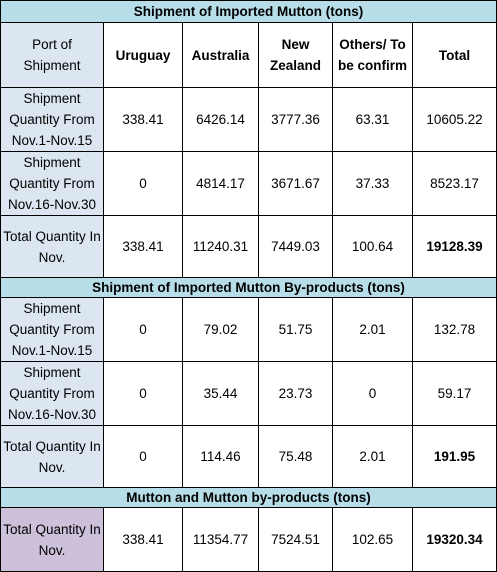 This screenshot has width=497, height=572. What do you see at coordinates (295, 456) in the screenshot?
I see `cell-new-zealand: 75.48` at bounding box center [295, 456].